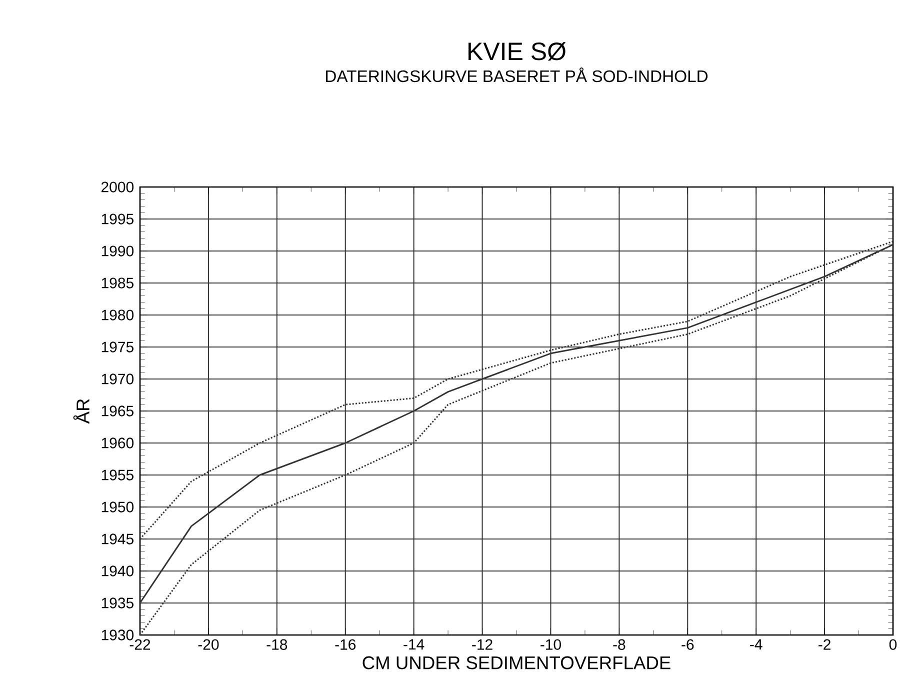 This screenshot has height=697, width=902. I want to click on y-tick-label: 1950, so click(118, 507).